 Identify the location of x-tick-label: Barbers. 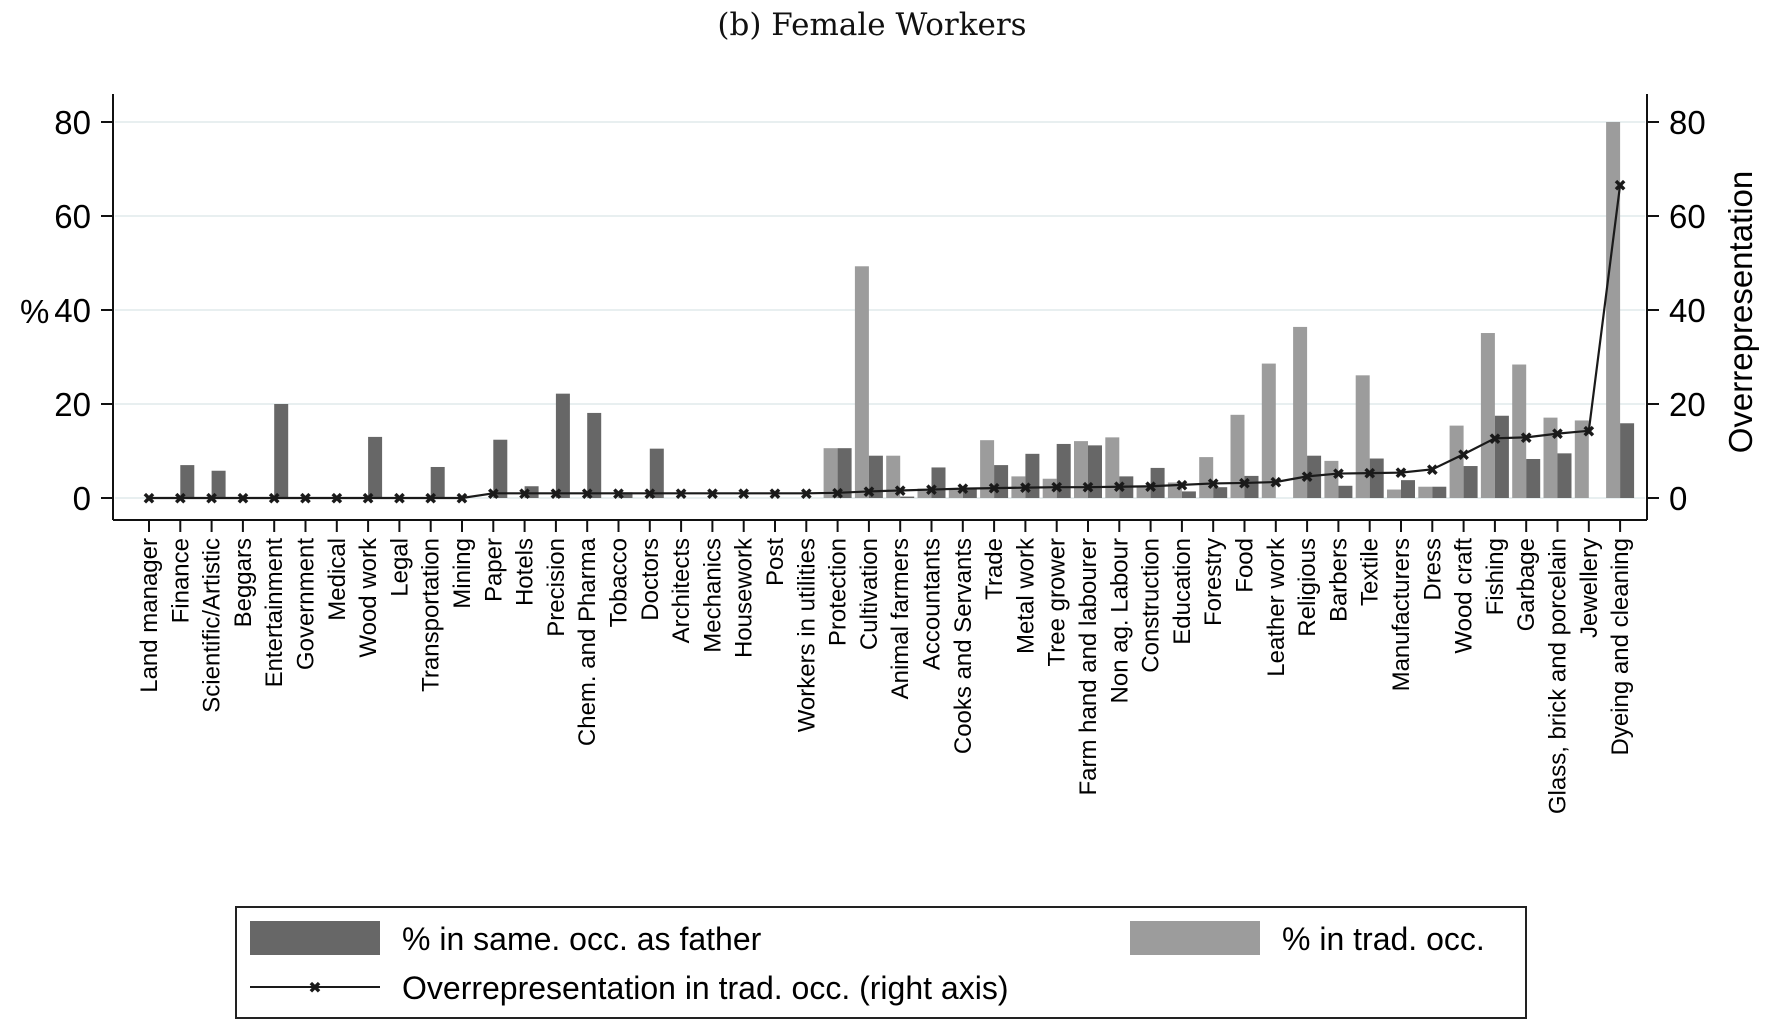
(1338, 580).